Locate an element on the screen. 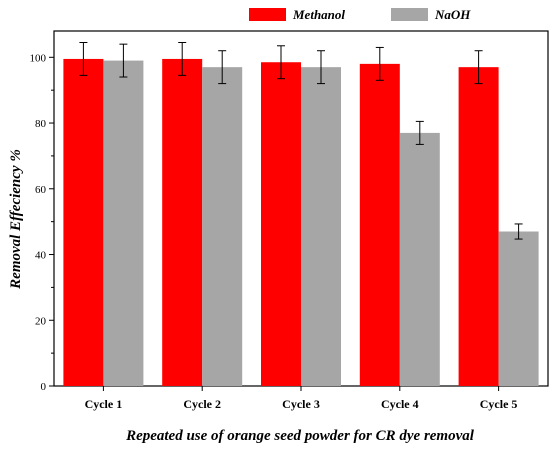  legend-label-naoh: NaOH is located at coordinates (452, 14).